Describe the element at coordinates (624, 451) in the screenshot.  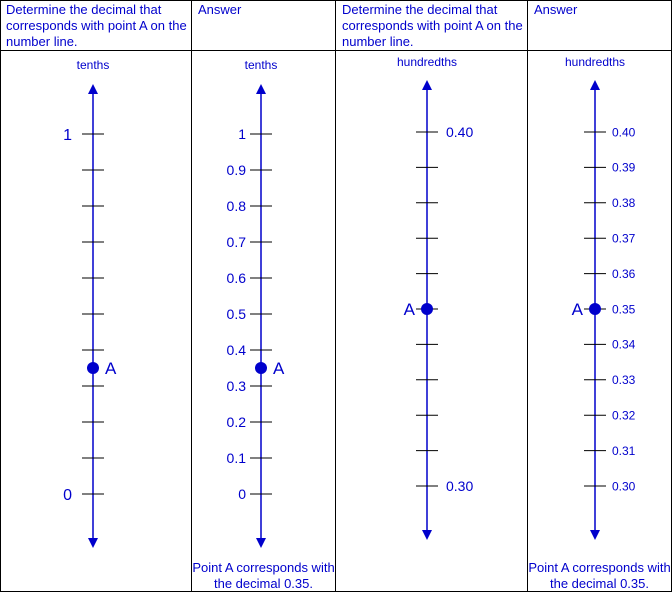
I see `tick-label: 0.31` at that location.